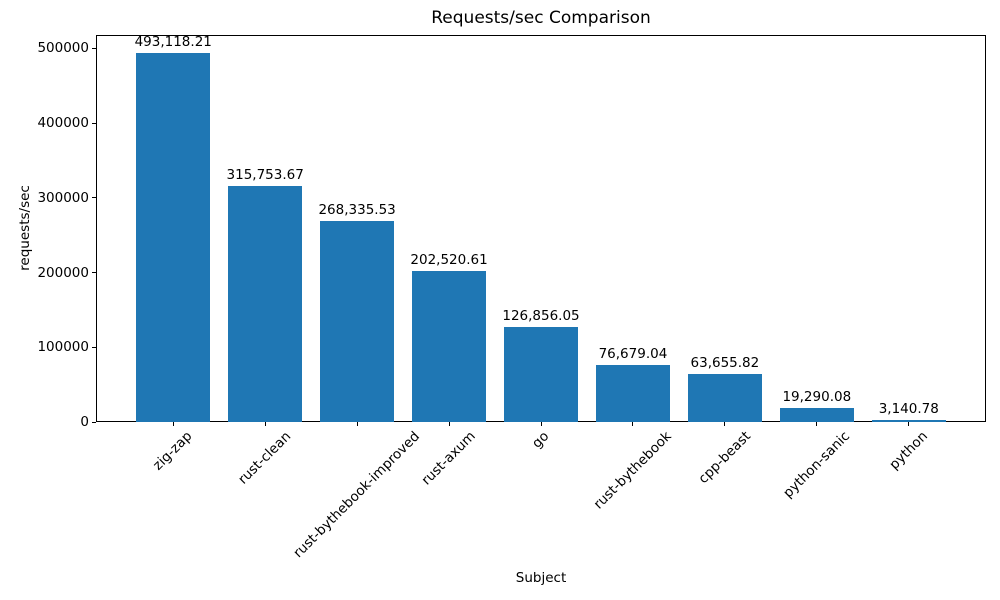 This screenshot has height=600, width=1000. I want to click on x-tick-label: python-sanic, so click(816, 465).